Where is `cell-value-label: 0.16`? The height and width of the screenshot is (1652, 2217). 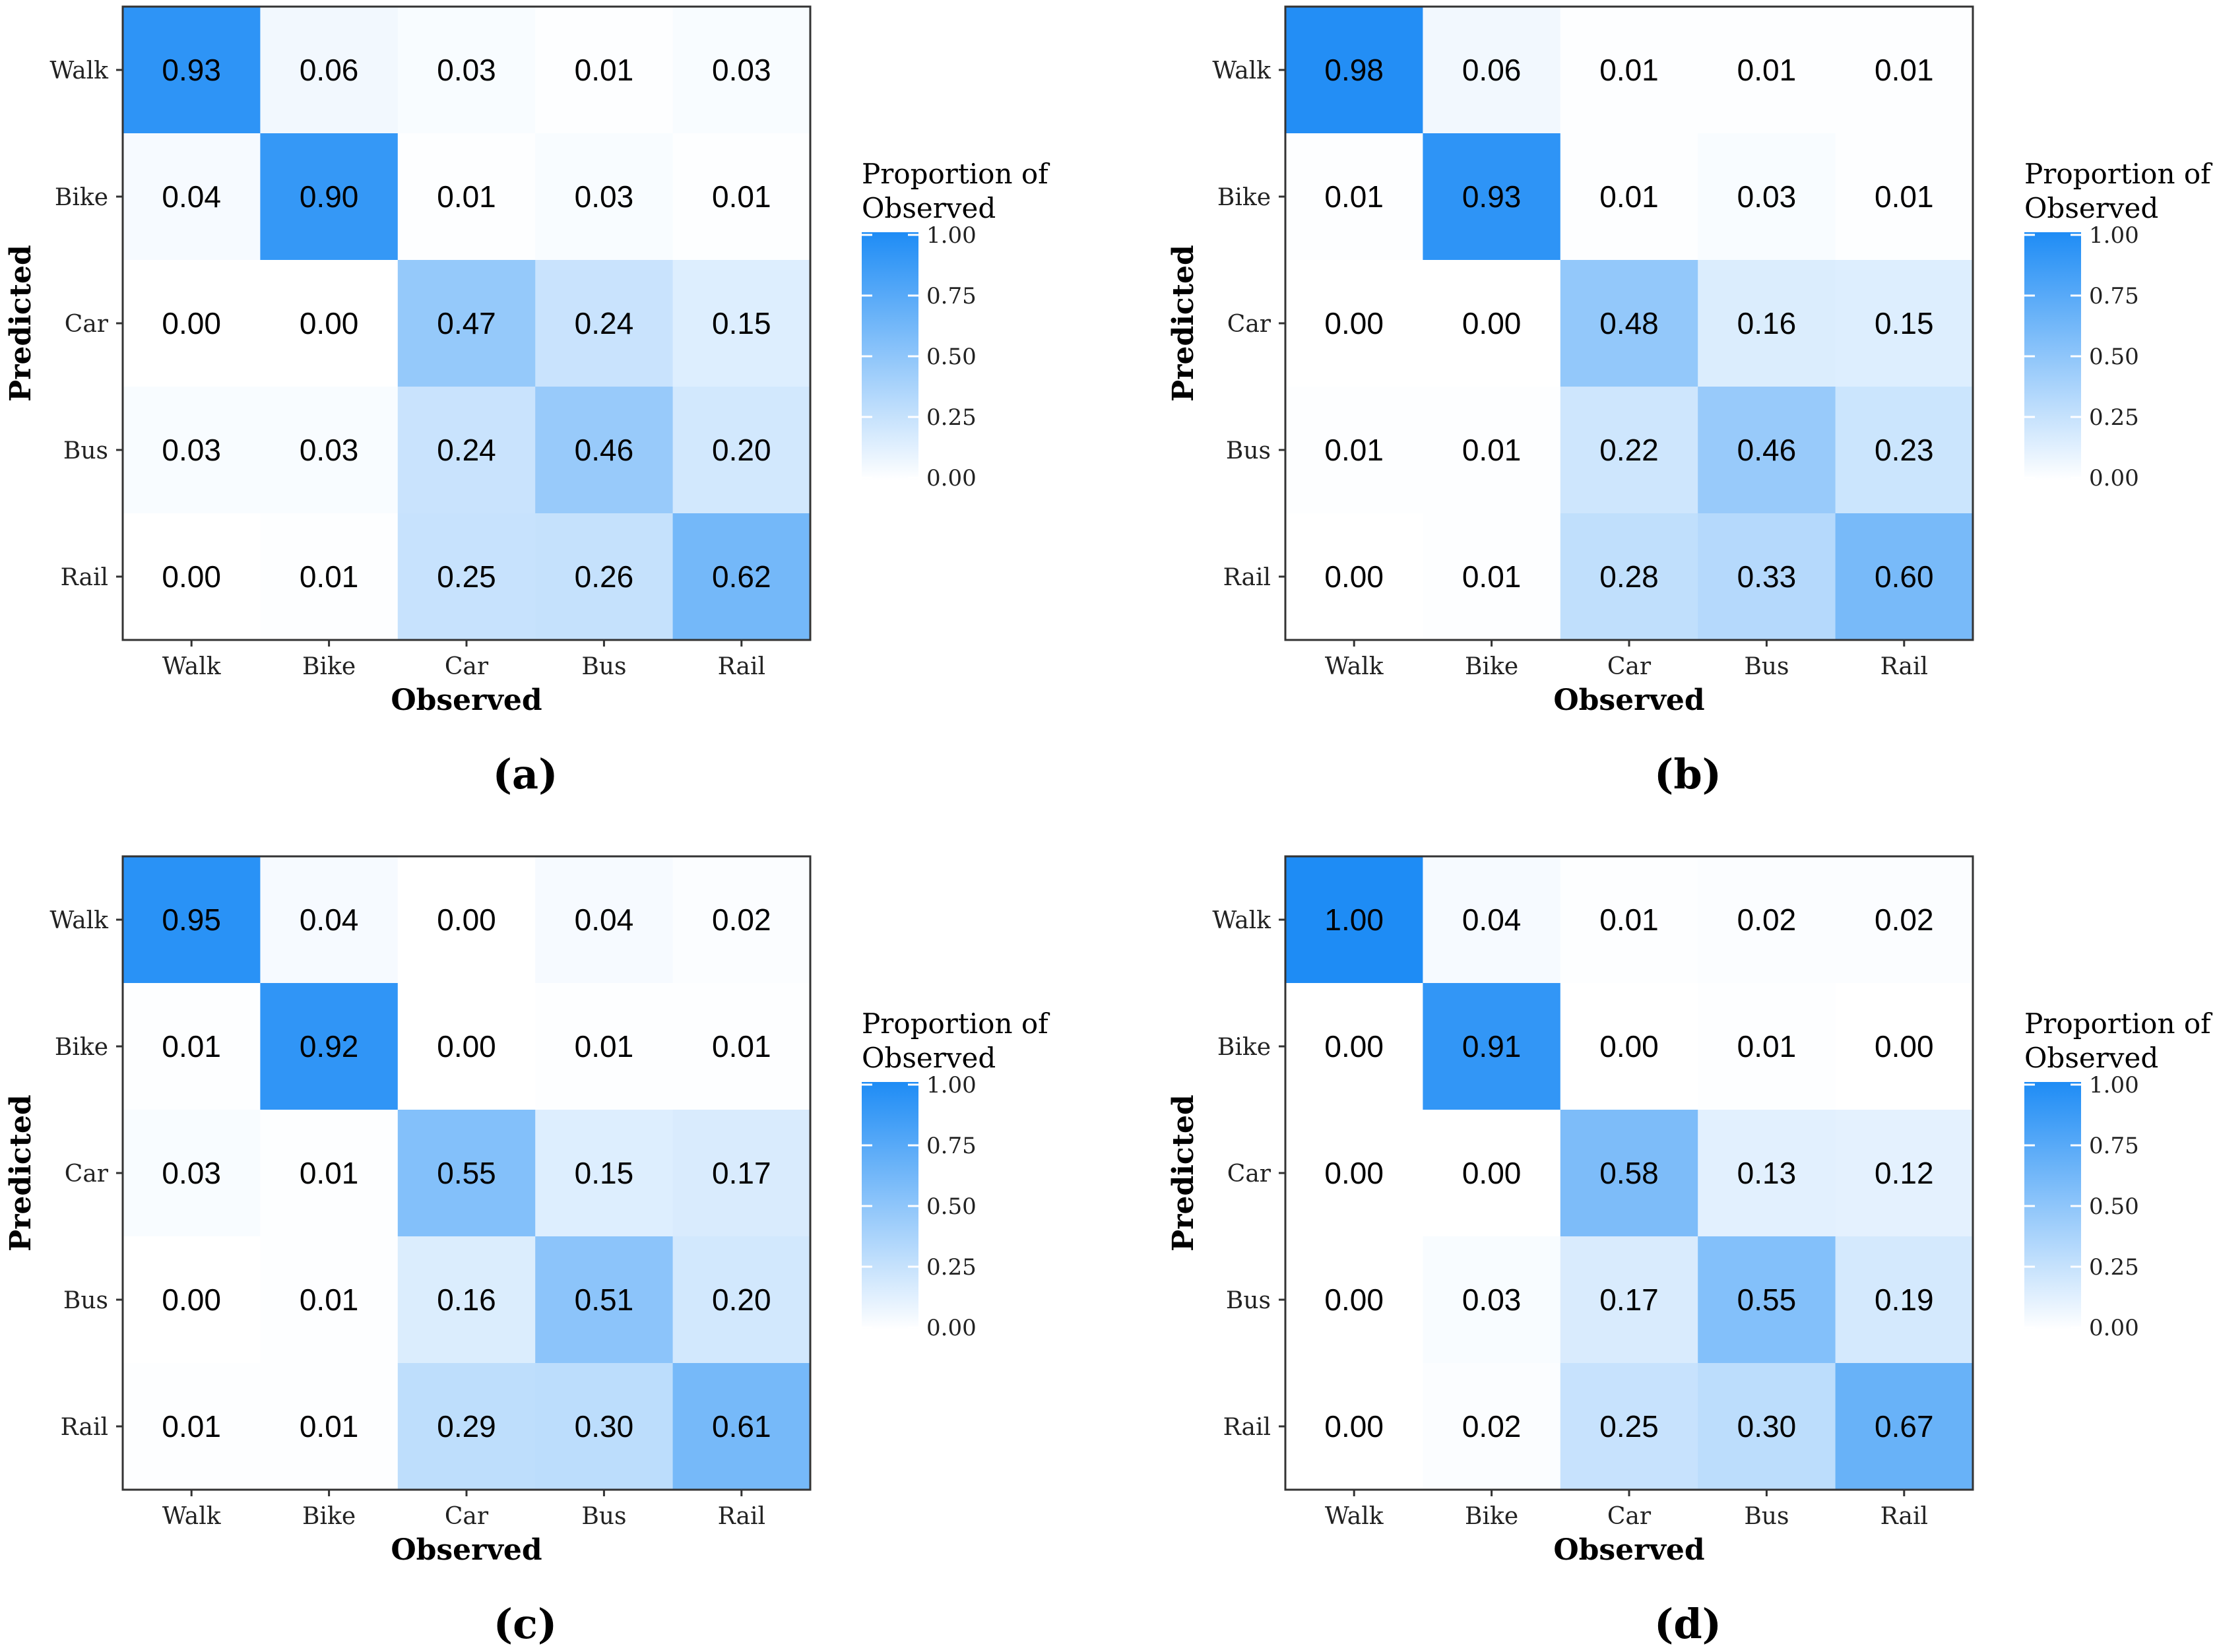
cell-value-label: 0.16 is located at coordinates (1767, 323).